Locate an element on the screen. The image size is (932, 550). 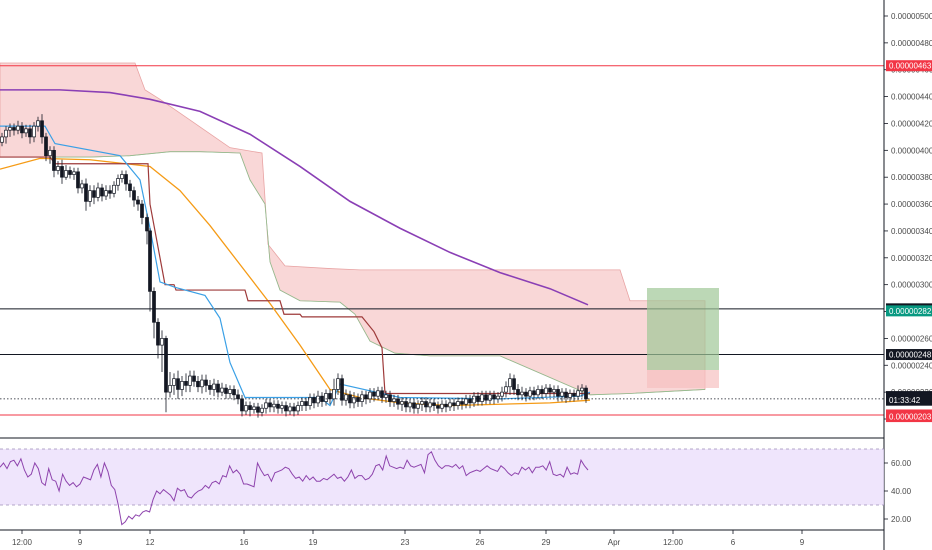
time-tick-label: 12:00 is located at coordinates (673, 542).